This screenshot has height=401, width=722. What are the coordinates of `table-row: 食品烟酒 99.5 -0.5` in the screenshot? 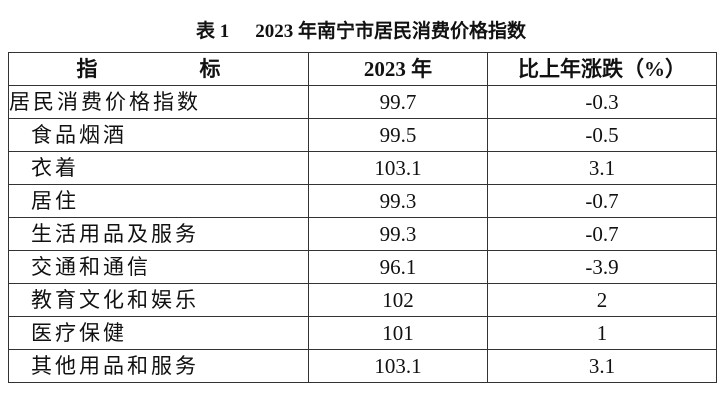 It's located at (362, 135).